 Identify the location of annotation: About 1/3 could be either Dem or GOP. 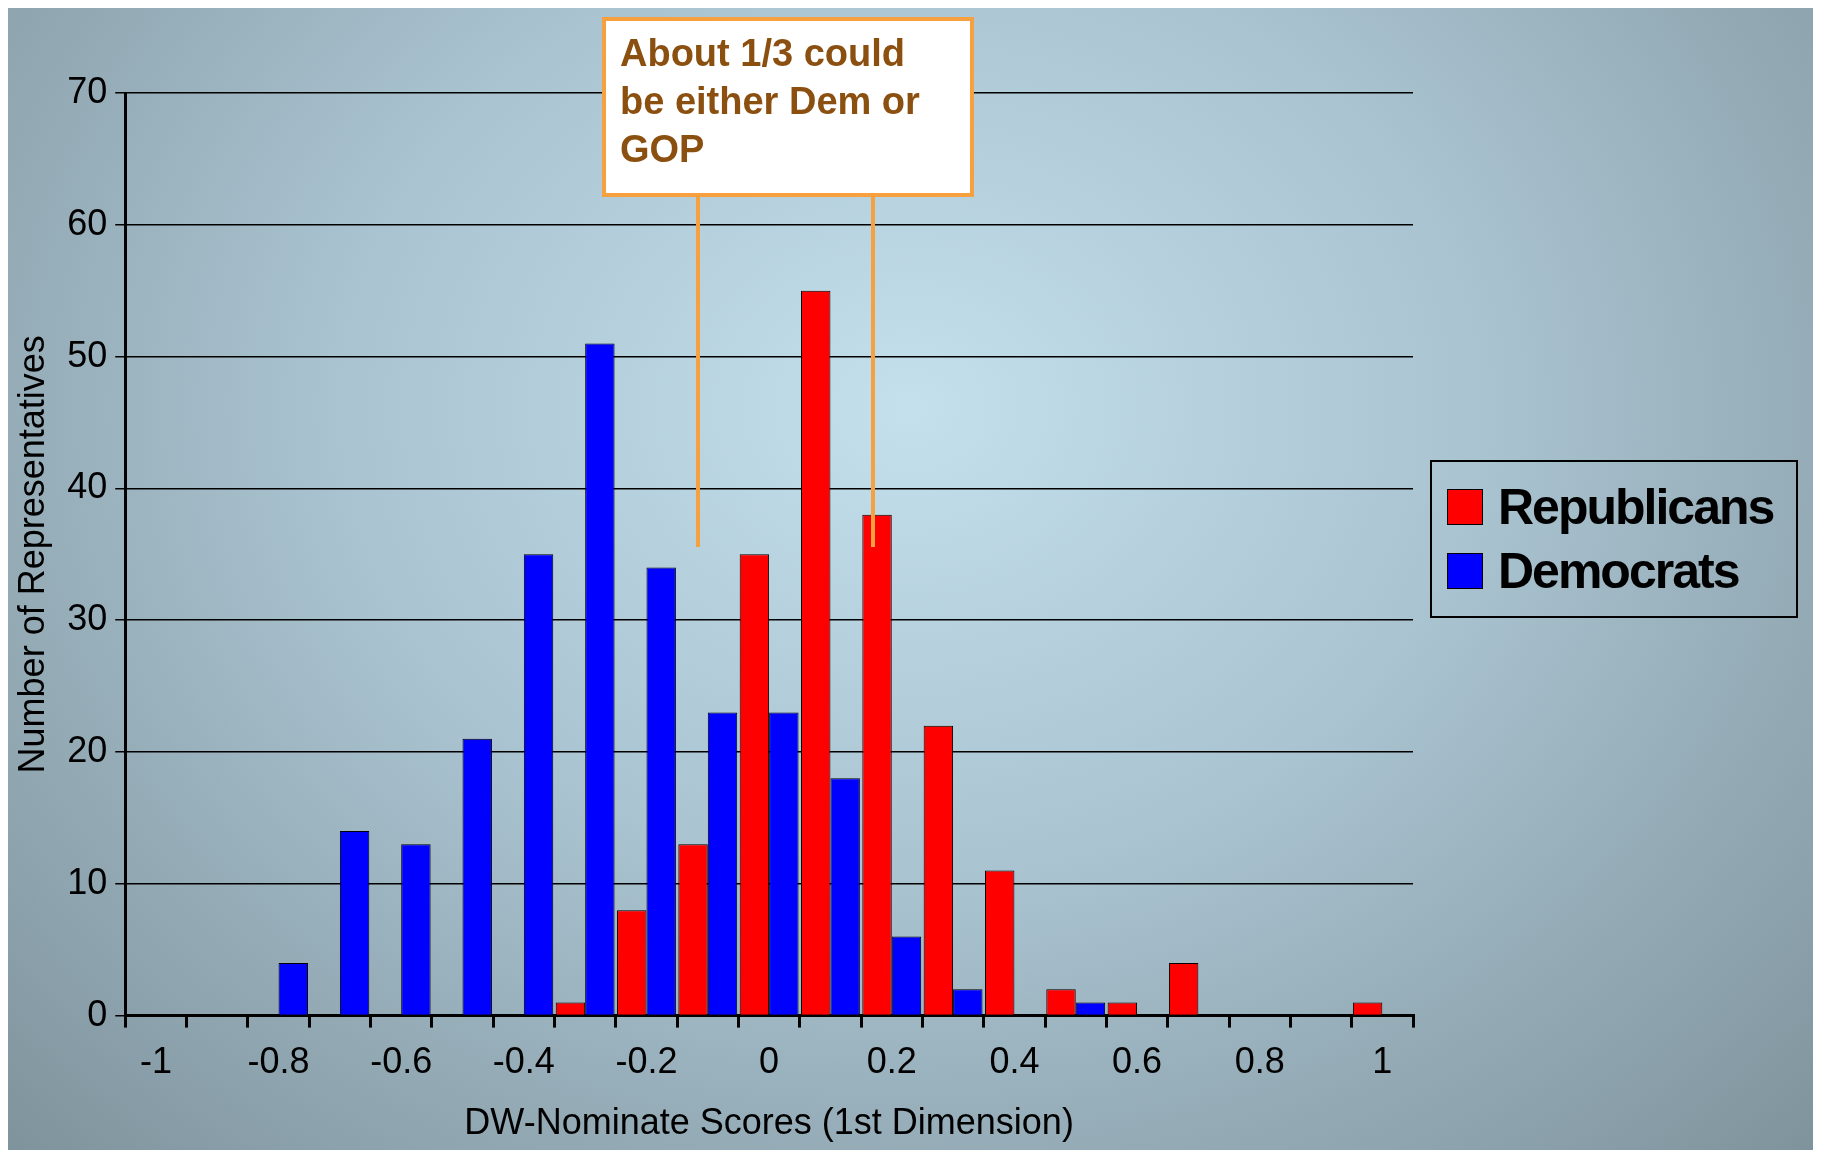
(770, 101).